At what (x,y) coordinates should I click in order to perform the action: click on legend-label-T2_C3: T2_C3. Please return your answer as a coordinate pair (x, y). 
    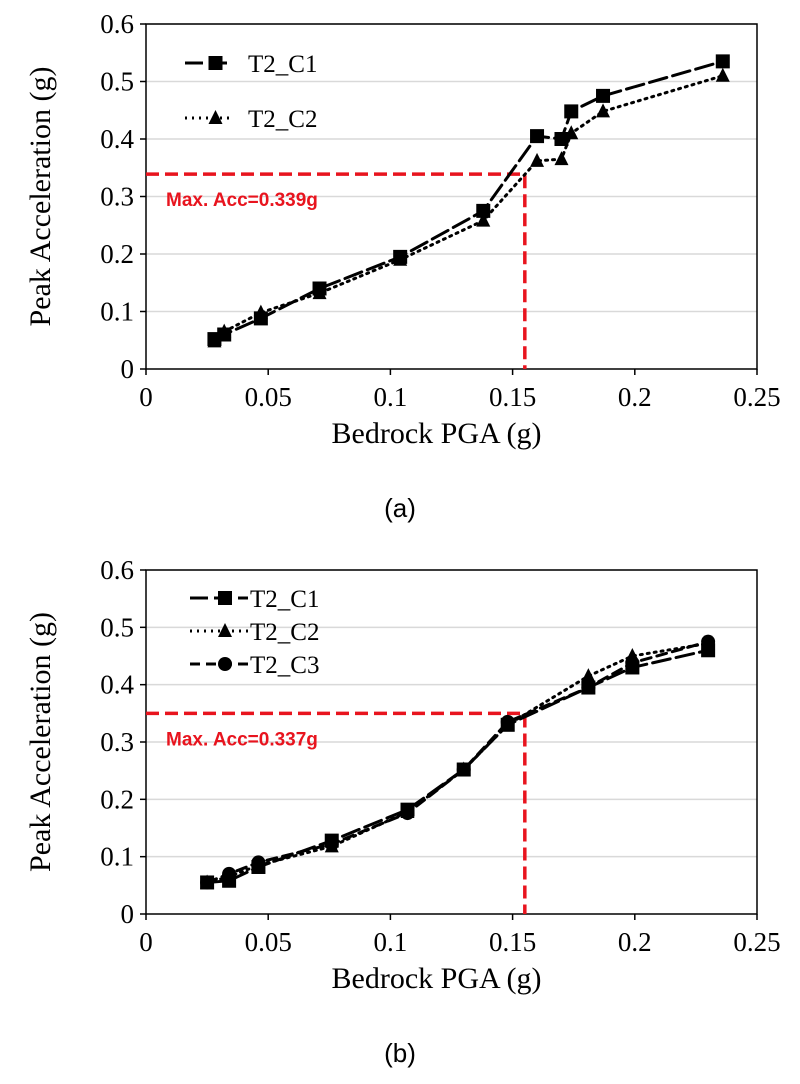
    Looking at the image, I should click on (284, 665).